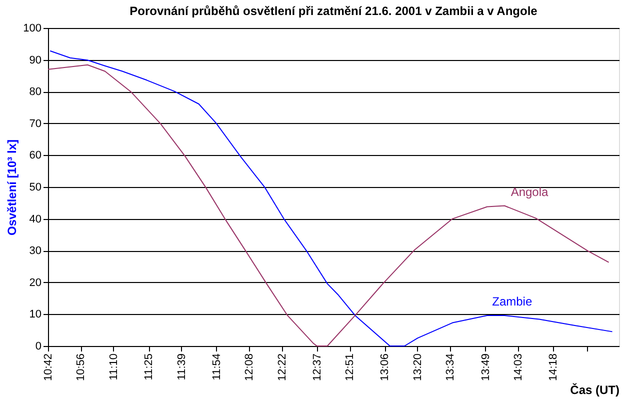  Describe the element at coordinates (81, 368) in the screenshot. I see `x-tick-label: 10:56` at that location.